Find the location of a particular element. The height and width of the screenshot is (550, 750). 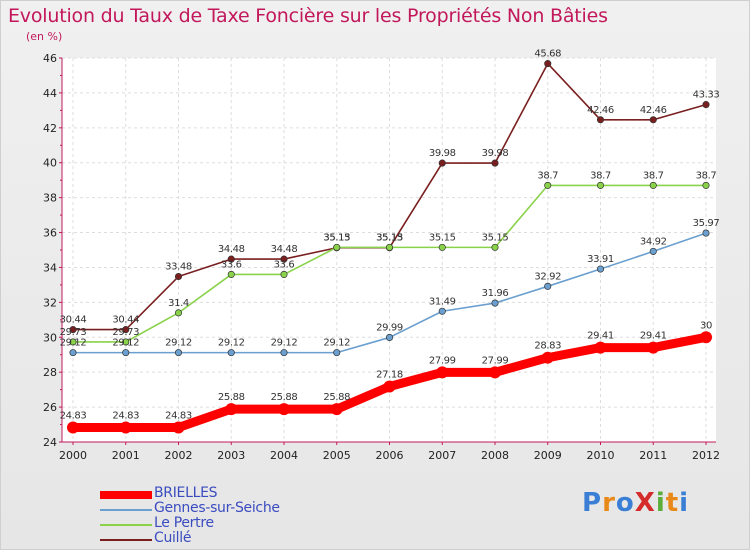

data-label-gennes-sur-seiche: 34.92 is located at coordinates (653, 241).